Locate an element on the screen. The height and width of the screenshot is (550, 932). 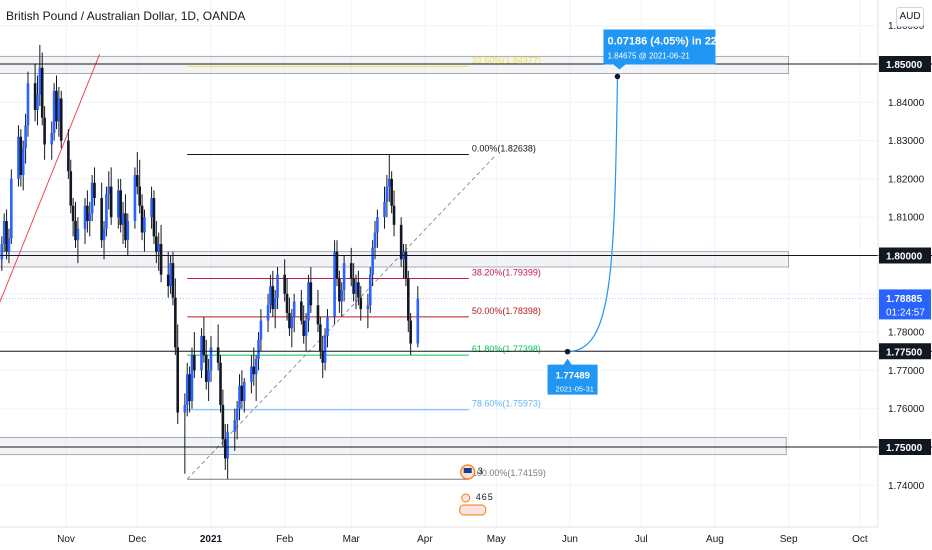
projection-start-date: 2021-05-31 is located at coordinates (575, 389).